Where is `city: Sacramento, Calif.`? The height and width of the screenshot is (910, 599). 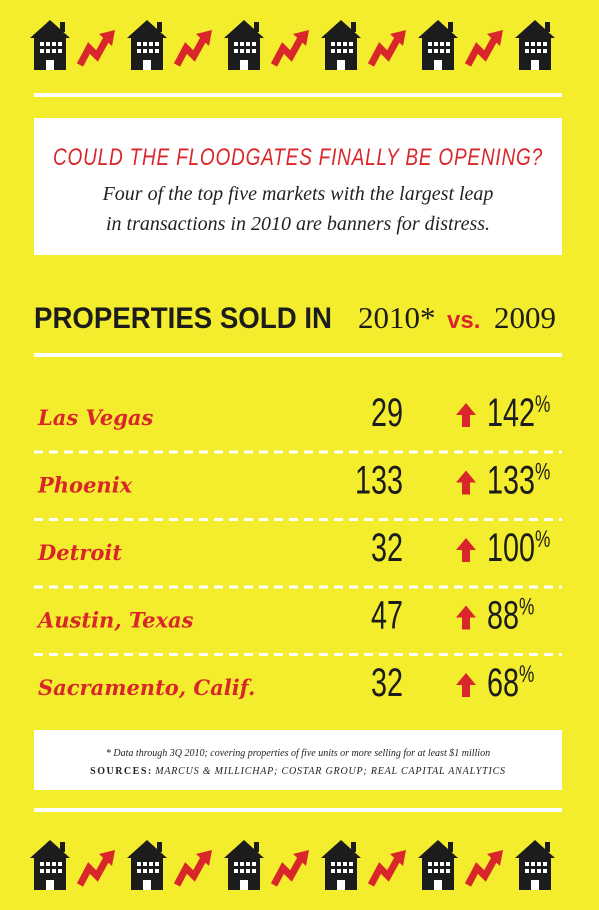
city: Sacramento, Calif. is located at coordinates (146, 687).